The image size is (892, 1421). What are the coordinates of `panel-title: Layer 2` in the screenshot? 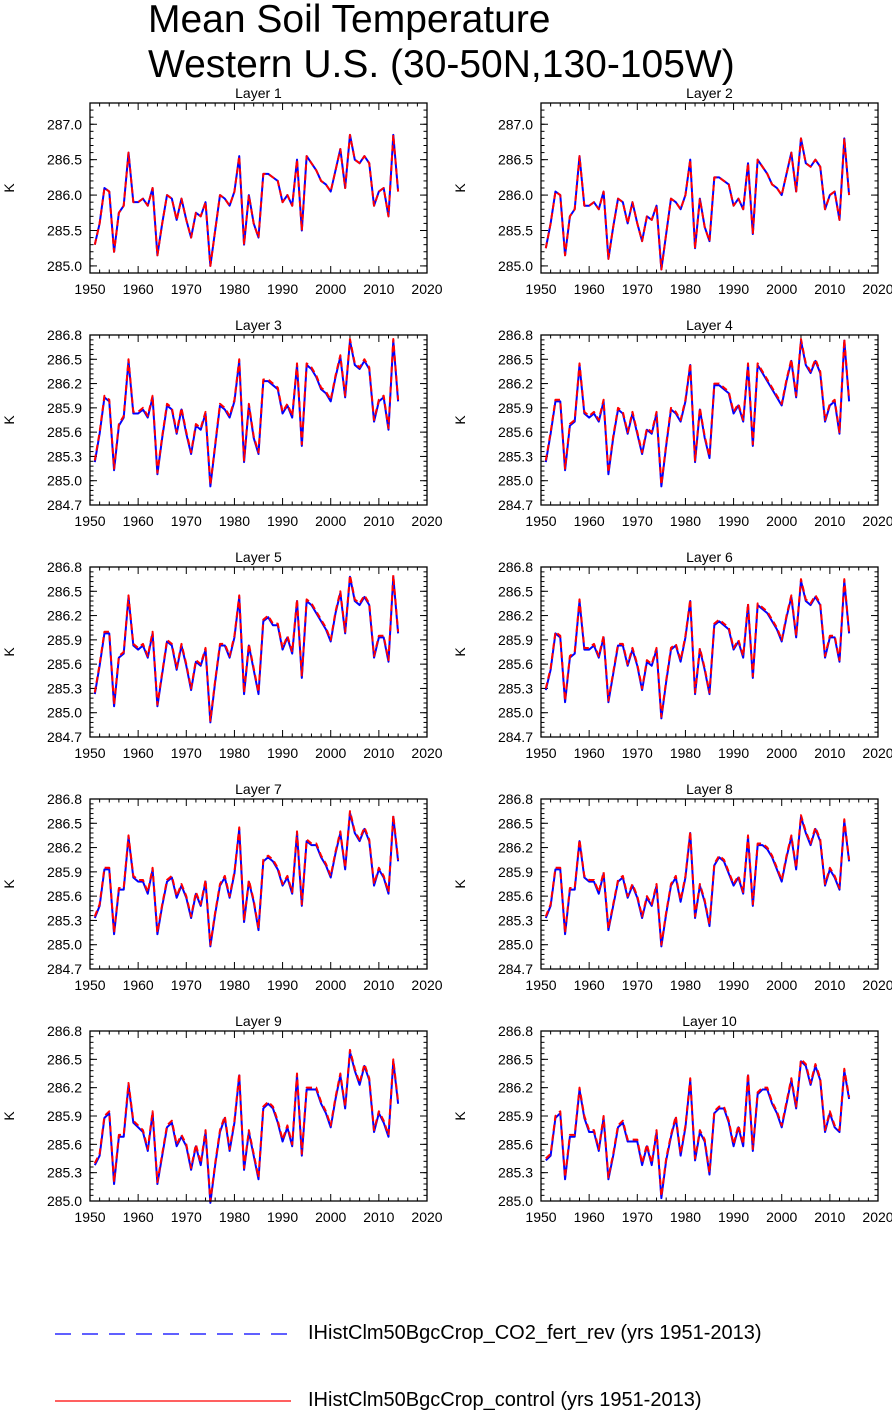 It's located at (709, 93).